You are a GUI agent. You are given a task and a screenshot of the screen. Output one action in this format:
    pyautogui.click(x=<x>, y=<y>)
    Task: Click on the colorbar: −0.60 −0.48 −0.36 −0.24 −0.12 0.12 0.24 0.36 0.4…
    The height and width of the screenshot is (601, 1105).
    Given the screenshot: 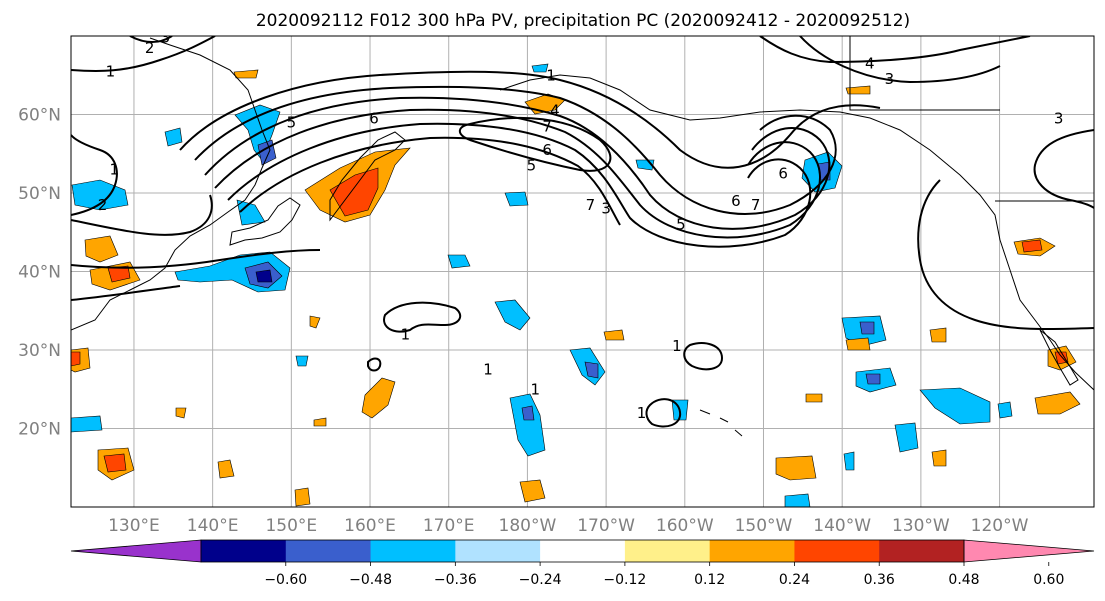 What is the action you would take?
    pyautogui.click(x=582, y=563)
    